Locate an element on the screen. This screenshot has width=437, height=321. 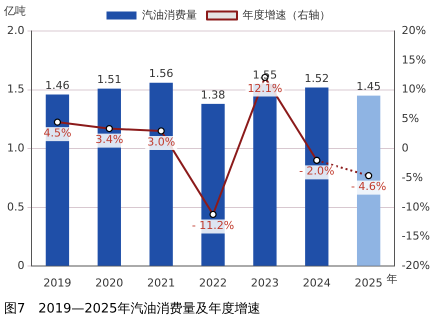
legend-label: 汽油消费量 is located at coordinates (169, 15).